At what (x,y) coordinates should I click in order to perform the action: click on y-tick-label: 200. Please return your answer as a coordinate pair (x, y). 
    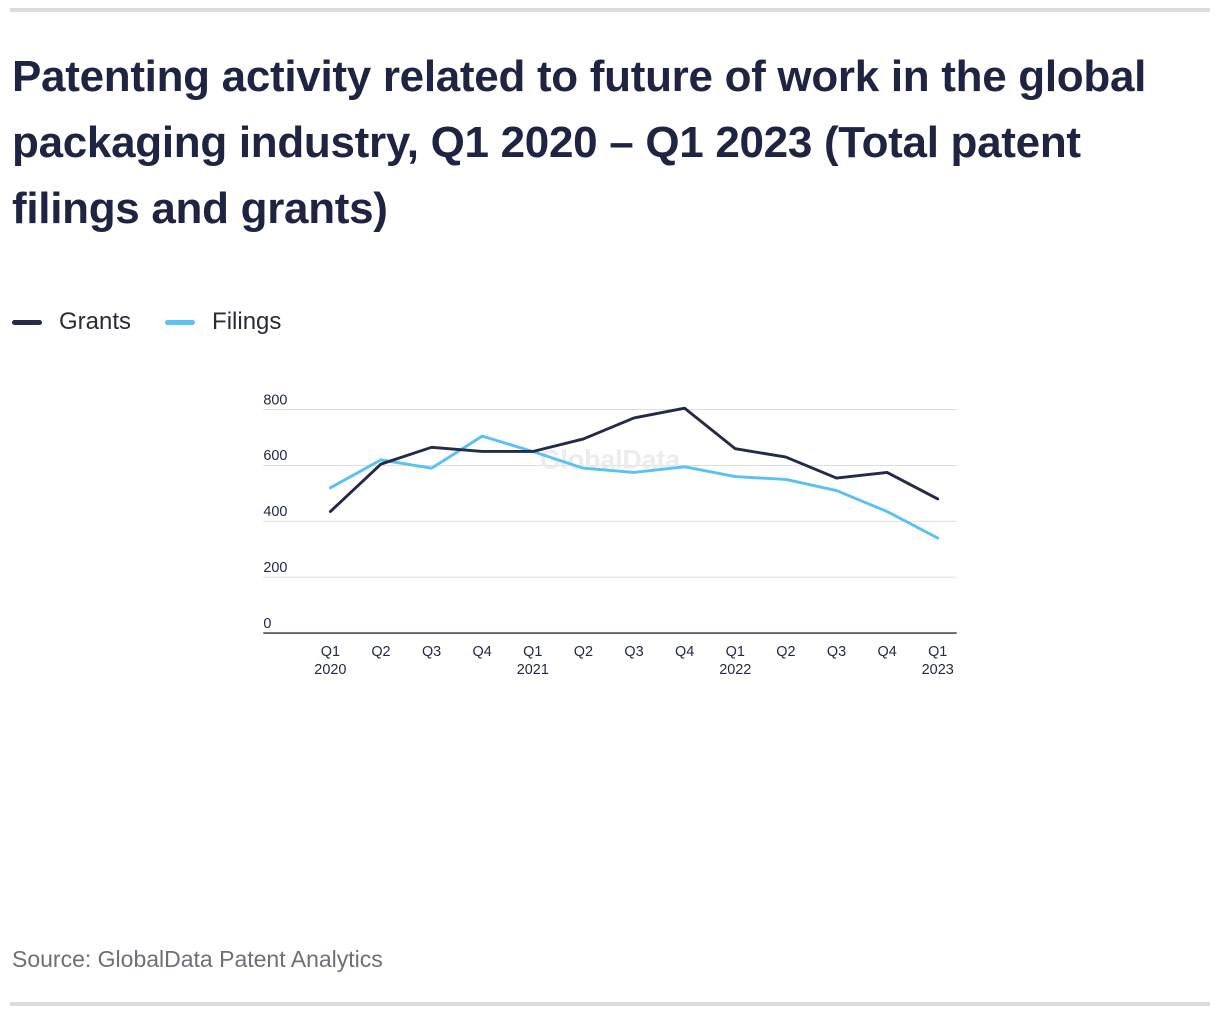
    Looking at the image, I should click on (275, 568).